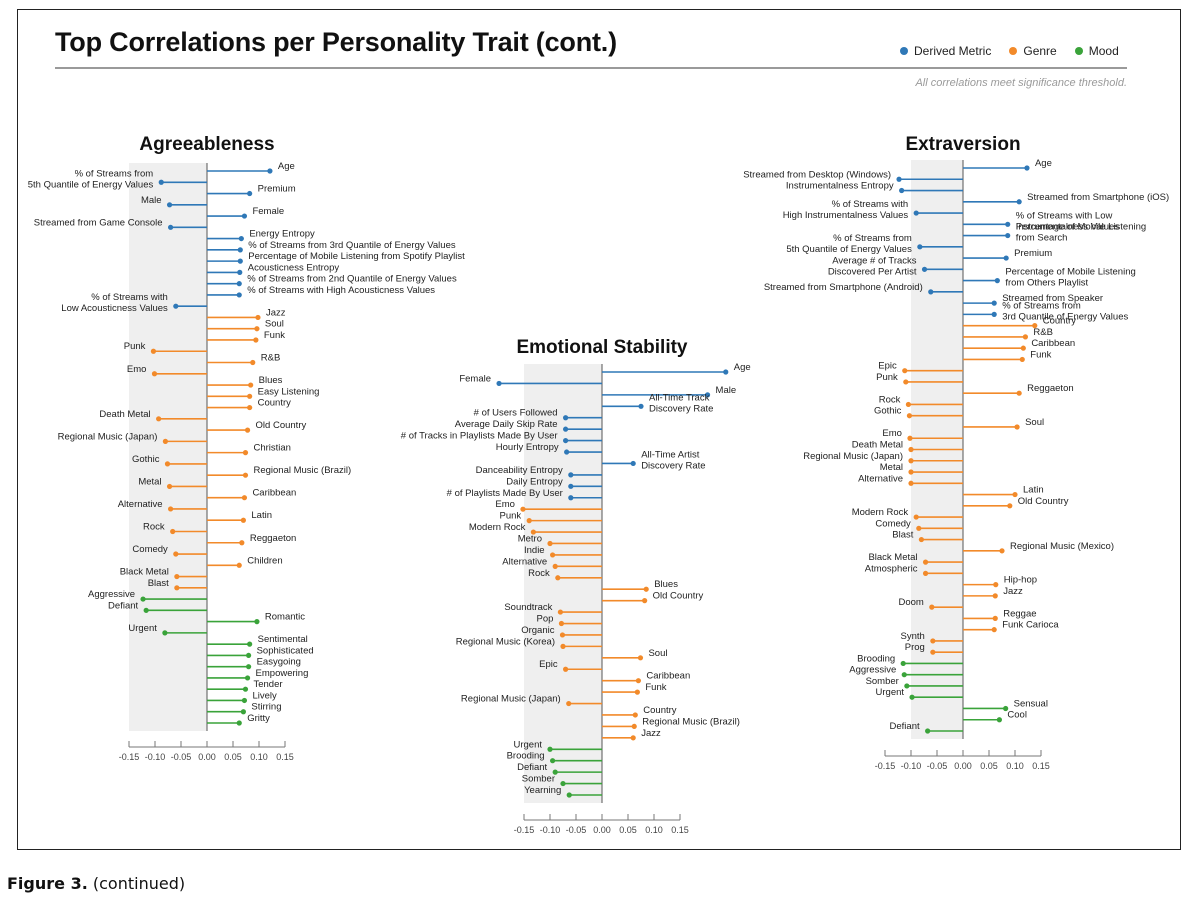  Describe the element at coordinates (902, 190) in the screenshot. I see `extraversion-item-2-dot` at that location.